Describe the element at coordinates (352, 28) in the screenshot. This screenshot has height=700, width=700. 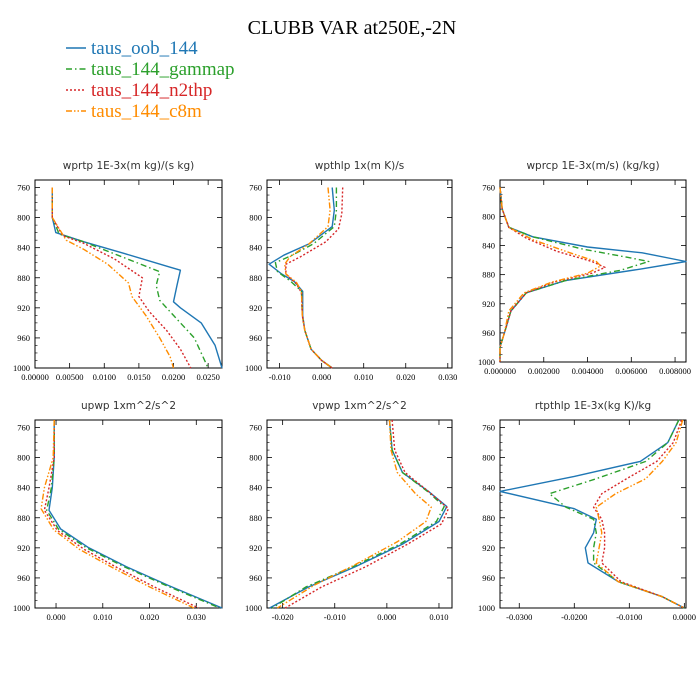
I see `figure-title: CLUBB VAR at250E,-2N` at that location.